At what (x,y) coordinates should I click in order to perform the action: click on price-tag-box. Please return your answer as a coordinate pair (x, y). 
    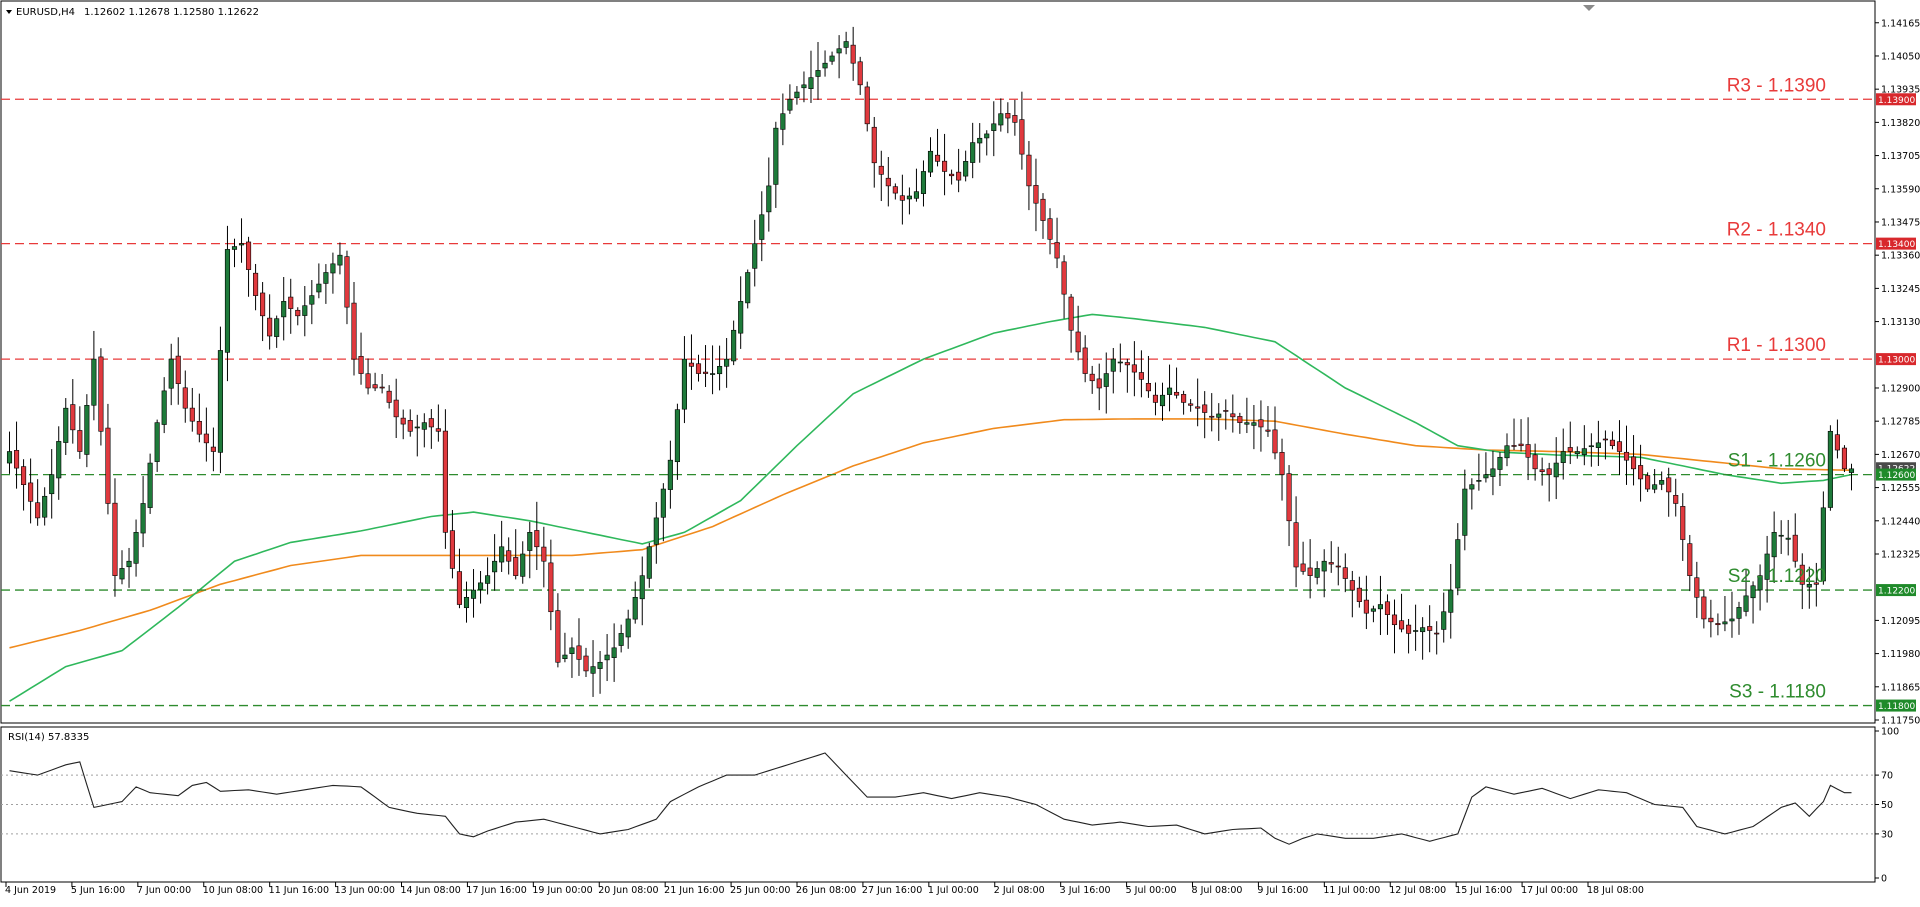
    Looking at the image, I should click on (1896, 705).